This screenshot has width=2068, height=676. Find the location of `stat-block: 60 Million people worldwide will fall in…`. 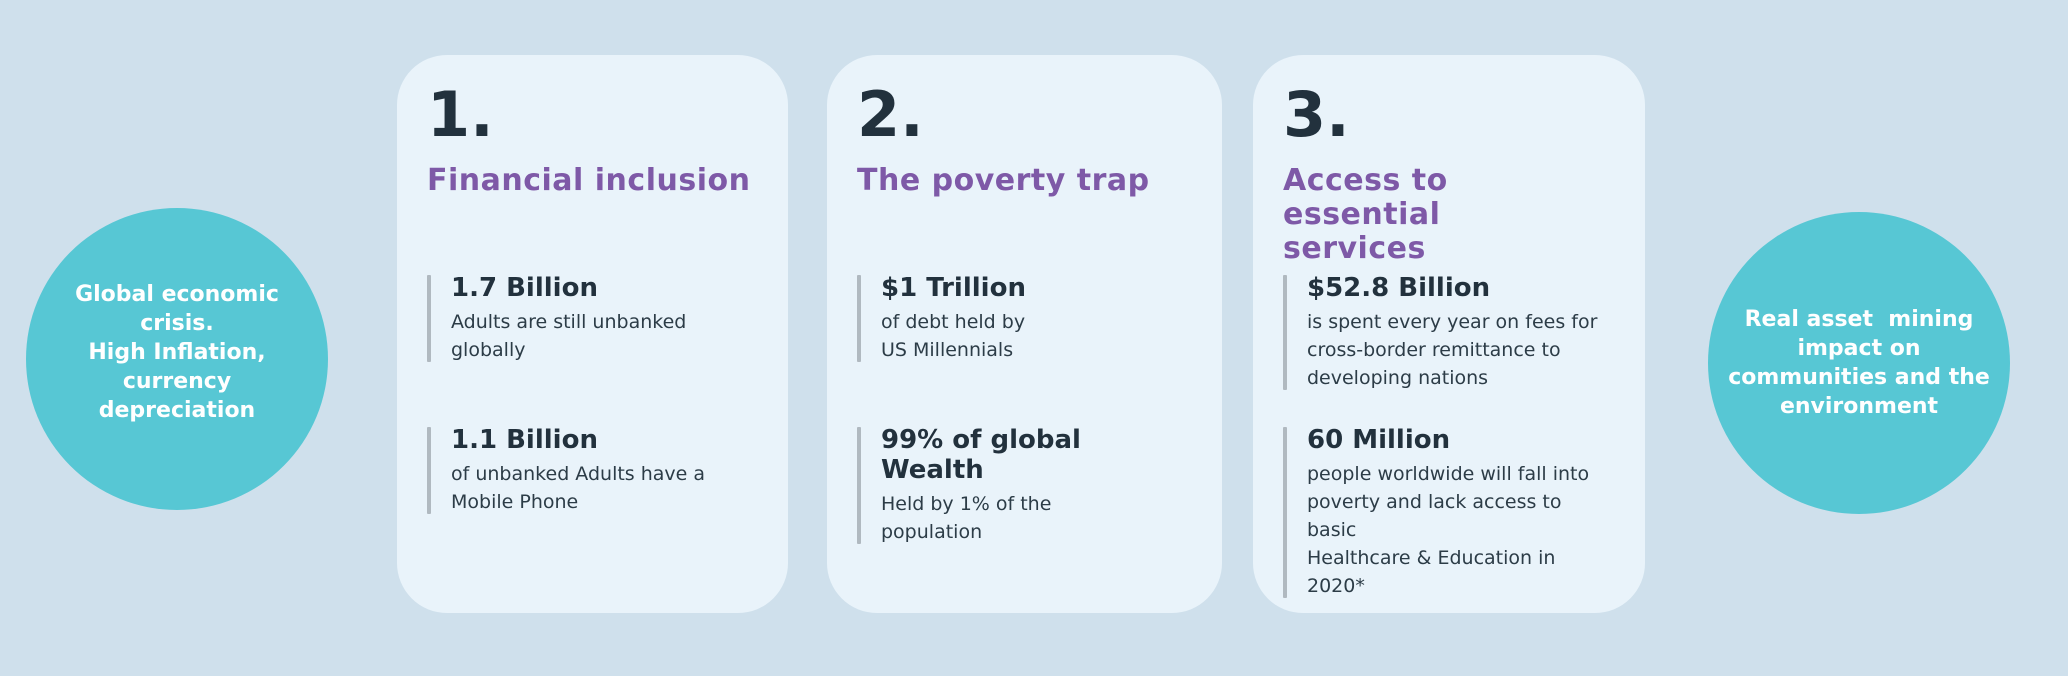

stat-block: 60 Million people worldwide will fall in… is located at coordinates (1449, 512).